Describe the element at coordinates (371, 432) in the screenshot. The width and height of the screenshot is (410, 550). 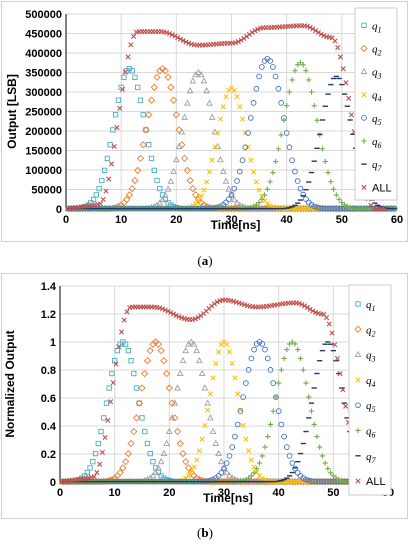
I see `legend-label-q6: q6` at that location.